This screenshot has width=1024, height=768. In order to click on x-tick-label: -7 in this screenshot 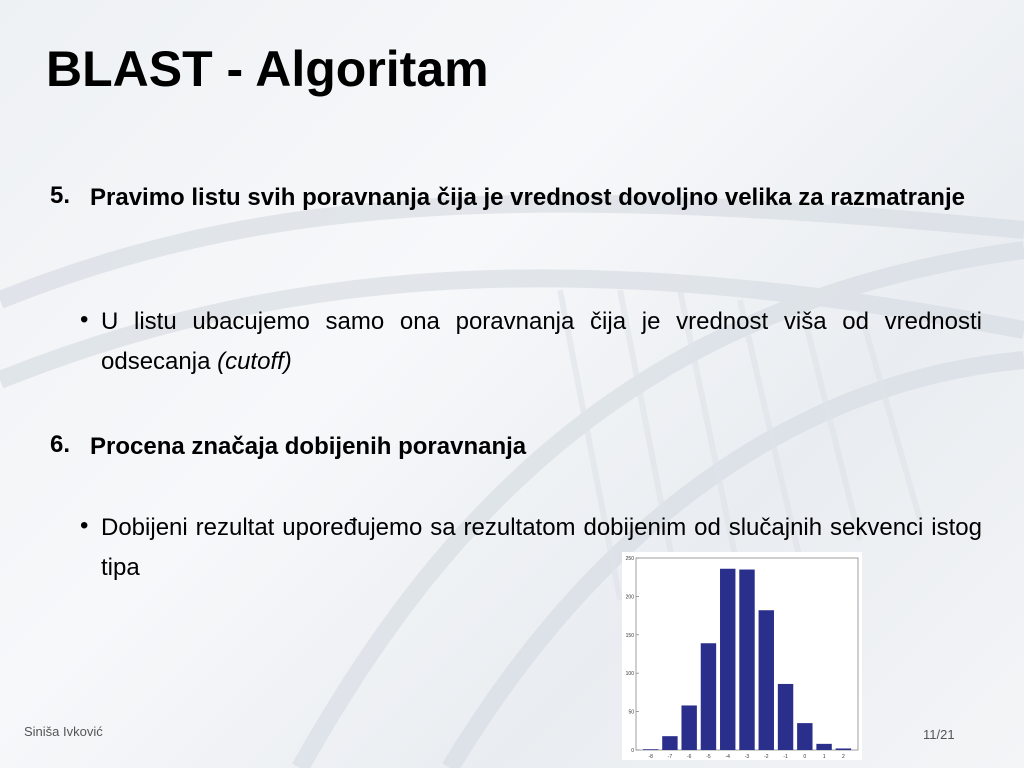, I will do `click(670, 757)`.